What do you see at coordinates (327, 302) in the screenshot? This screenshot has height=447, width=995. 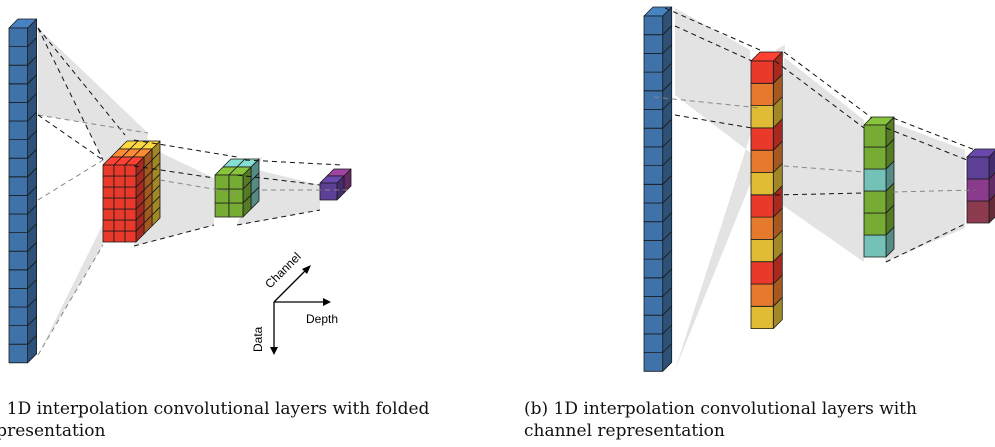 I see `depth-arrowhead` at bounding box center [327, 302].